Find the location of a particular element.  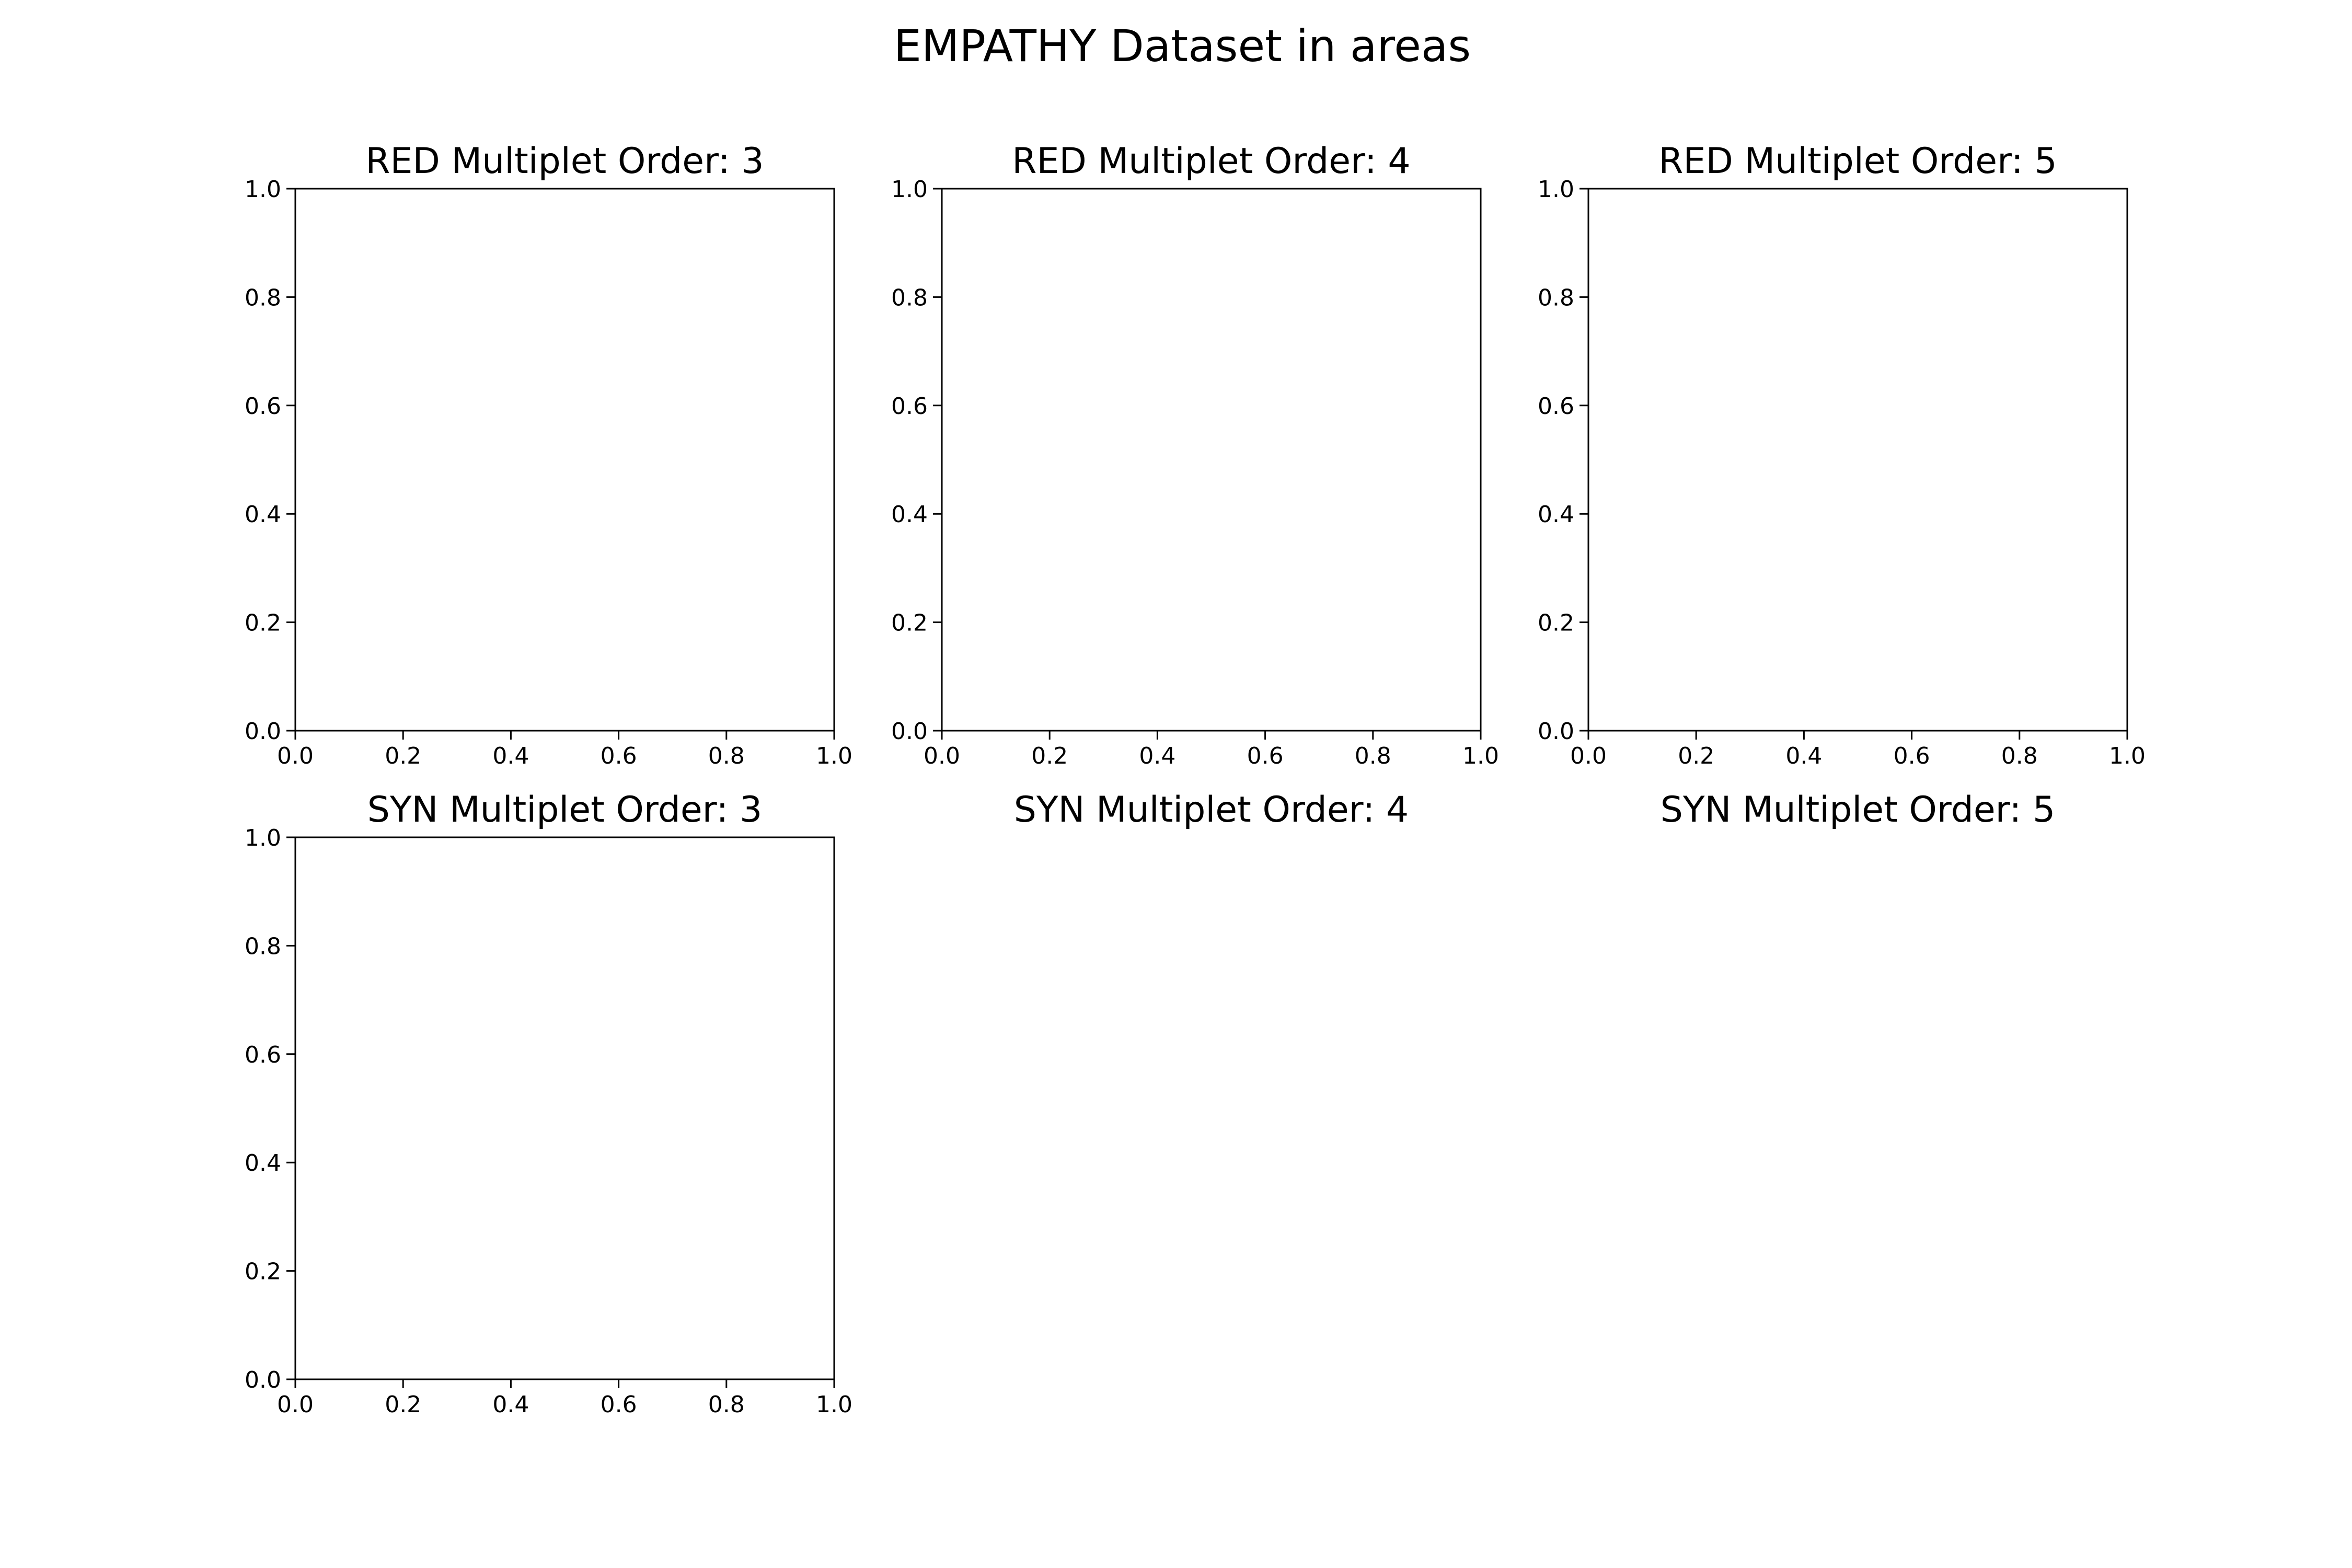

subplot-4-ytick-label: 0.0 is located at coordinates (263, 1380).